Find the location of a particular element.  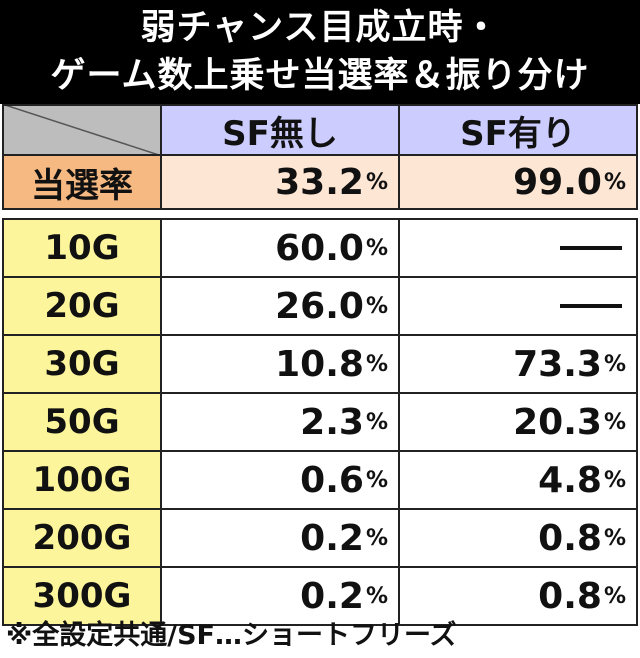

row-label: 20G is located at coordinates (82, 306).